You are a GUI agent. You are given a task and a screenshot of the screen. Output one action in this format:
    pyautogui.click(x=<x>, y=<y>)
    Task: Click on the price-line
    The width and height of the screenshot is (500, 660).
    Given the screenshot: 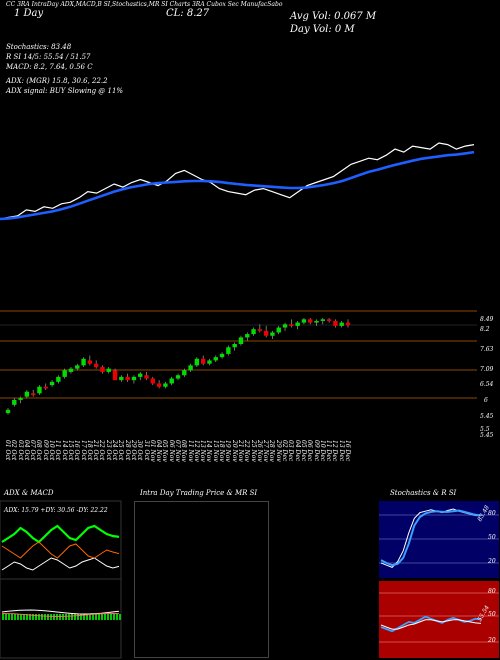 What is the action you would take?
    pyautogui.click(x=237, y=181)
    